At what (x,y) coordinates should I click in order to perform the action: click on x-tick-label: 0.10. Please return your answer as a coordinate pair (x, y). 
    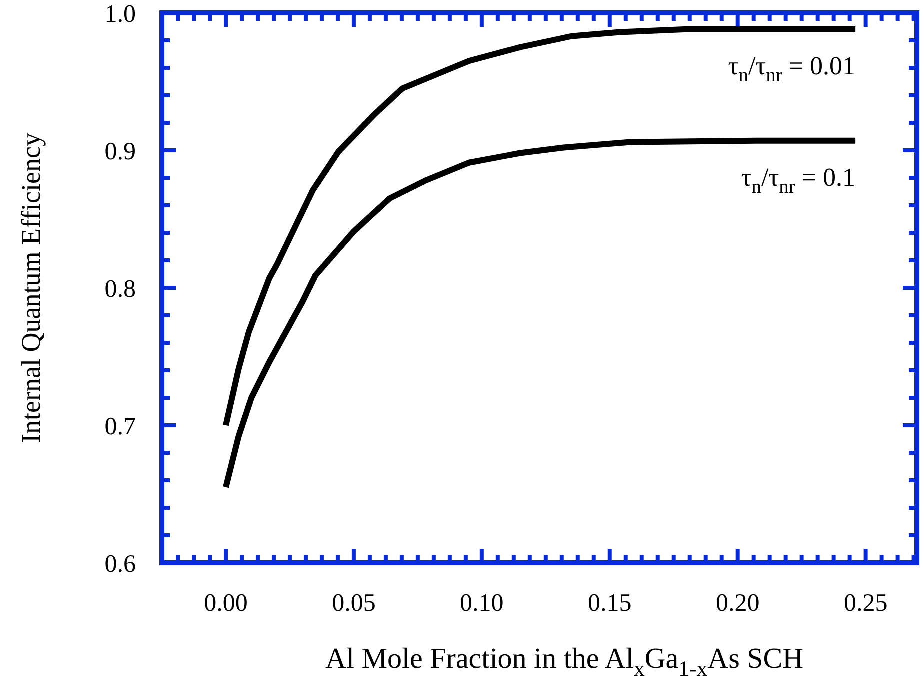
    Looking at the image, I should click on (482, 603).